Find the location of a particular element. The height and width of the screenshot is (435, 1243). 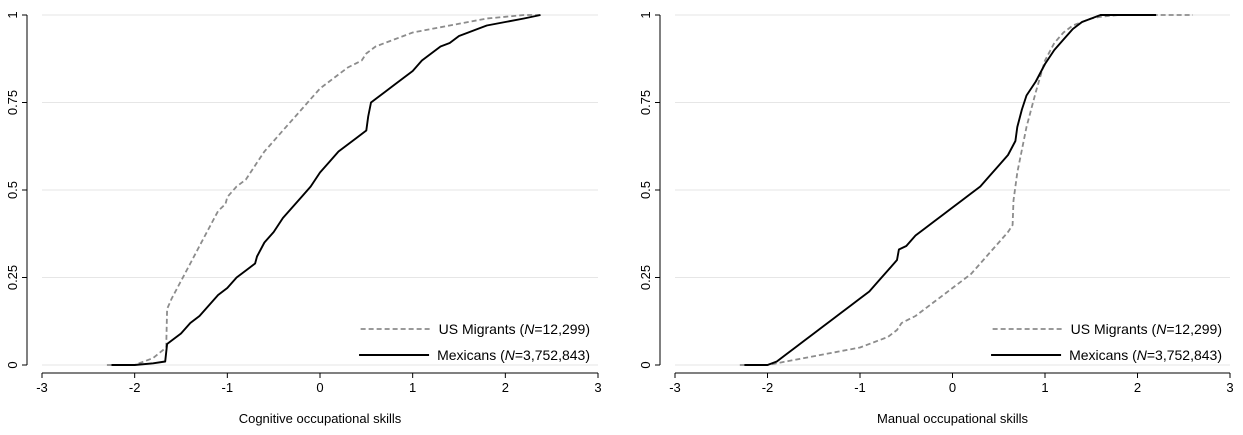

x-axis-title: Cognitive occupational skills is located at coordinates (320, 418).